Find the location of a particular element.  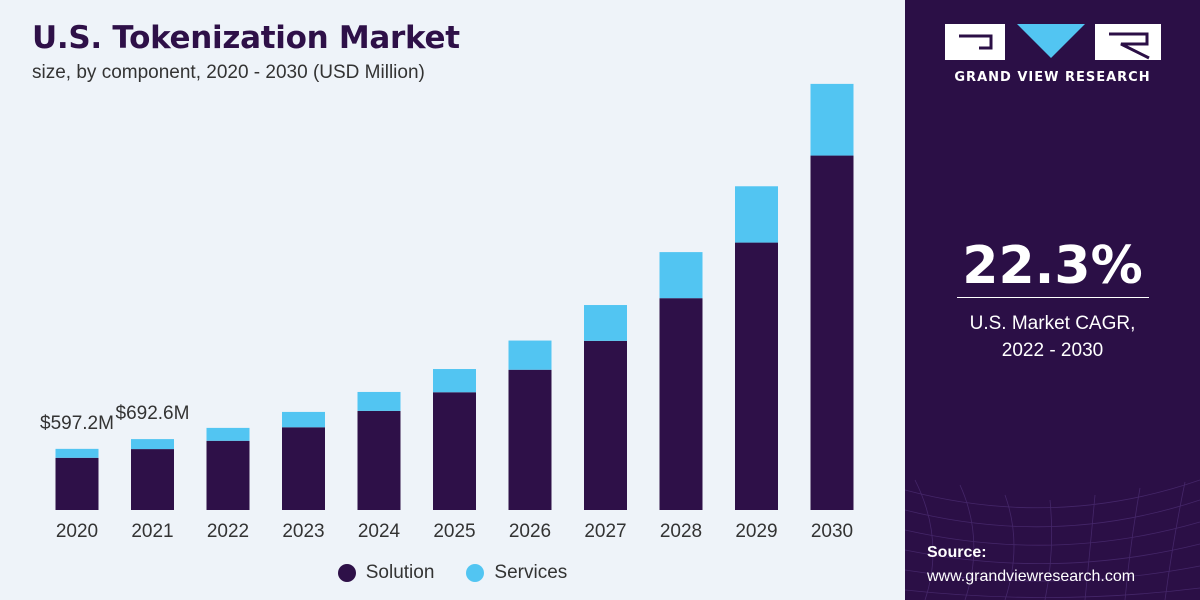

cagr-label-line1: U.S. Market CAGR, is located at coordinates (1052, 323).